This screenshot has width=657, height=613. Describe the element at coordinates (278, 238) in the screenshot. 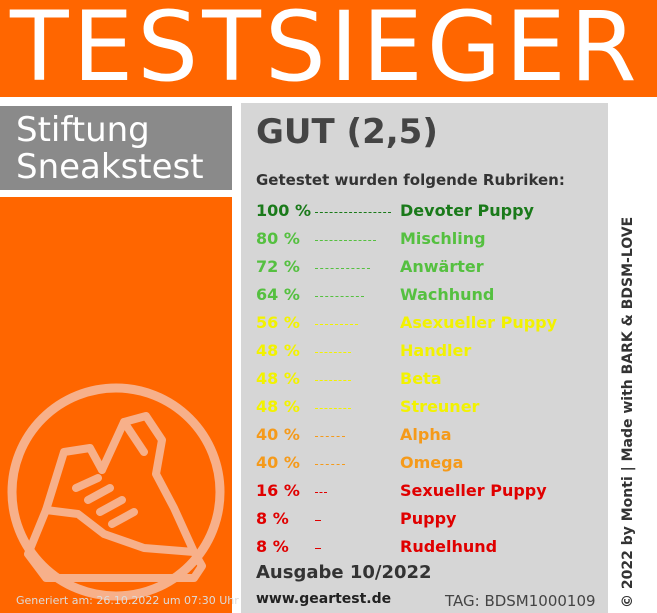

I see `category-percent: 80 %` at that location.